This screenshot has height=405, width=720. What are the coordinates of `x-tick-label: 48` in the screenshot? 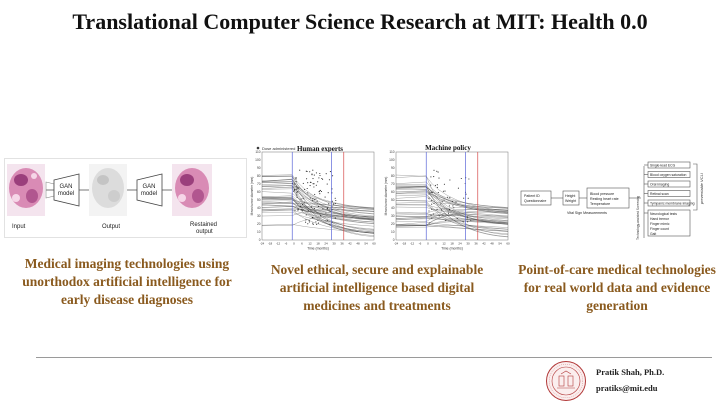 It's located at (492, 244).